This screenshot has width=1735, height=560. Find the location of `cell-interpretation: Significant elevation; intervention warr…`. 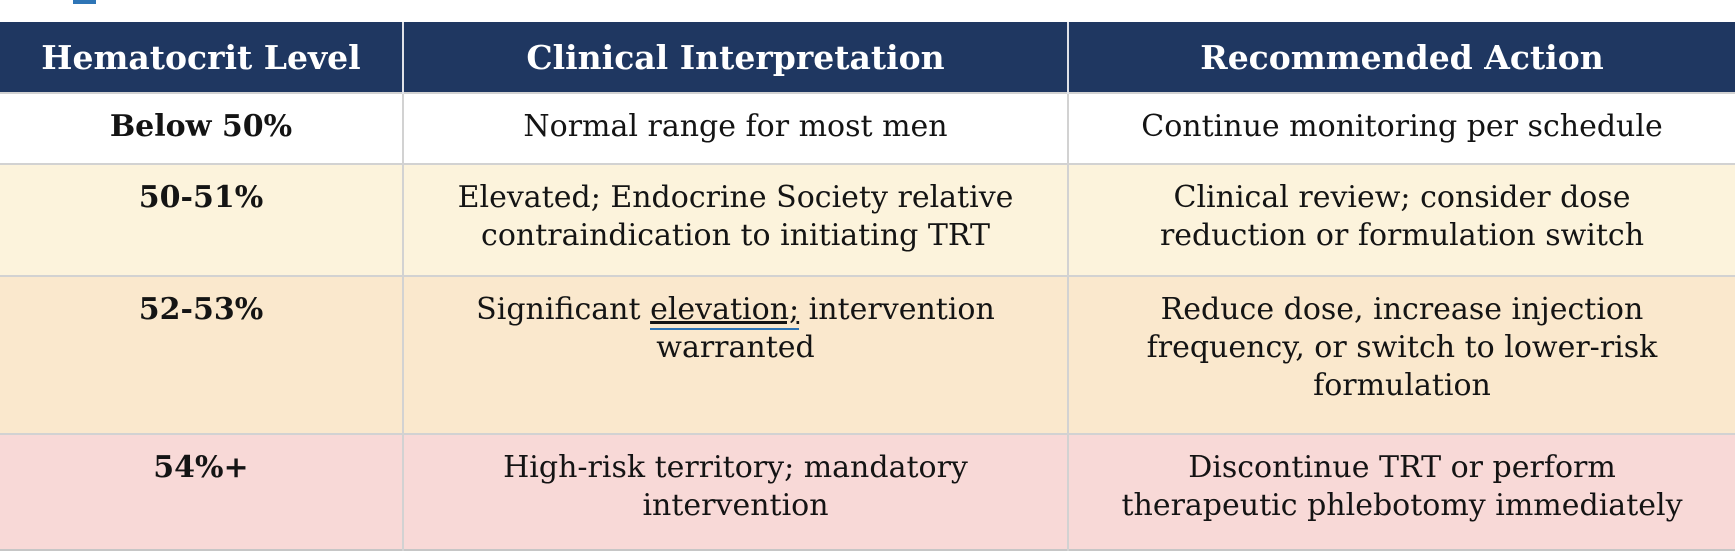

cell-interpretation: Significant elevation; intervention warr… is located at coordinates (735, 354).